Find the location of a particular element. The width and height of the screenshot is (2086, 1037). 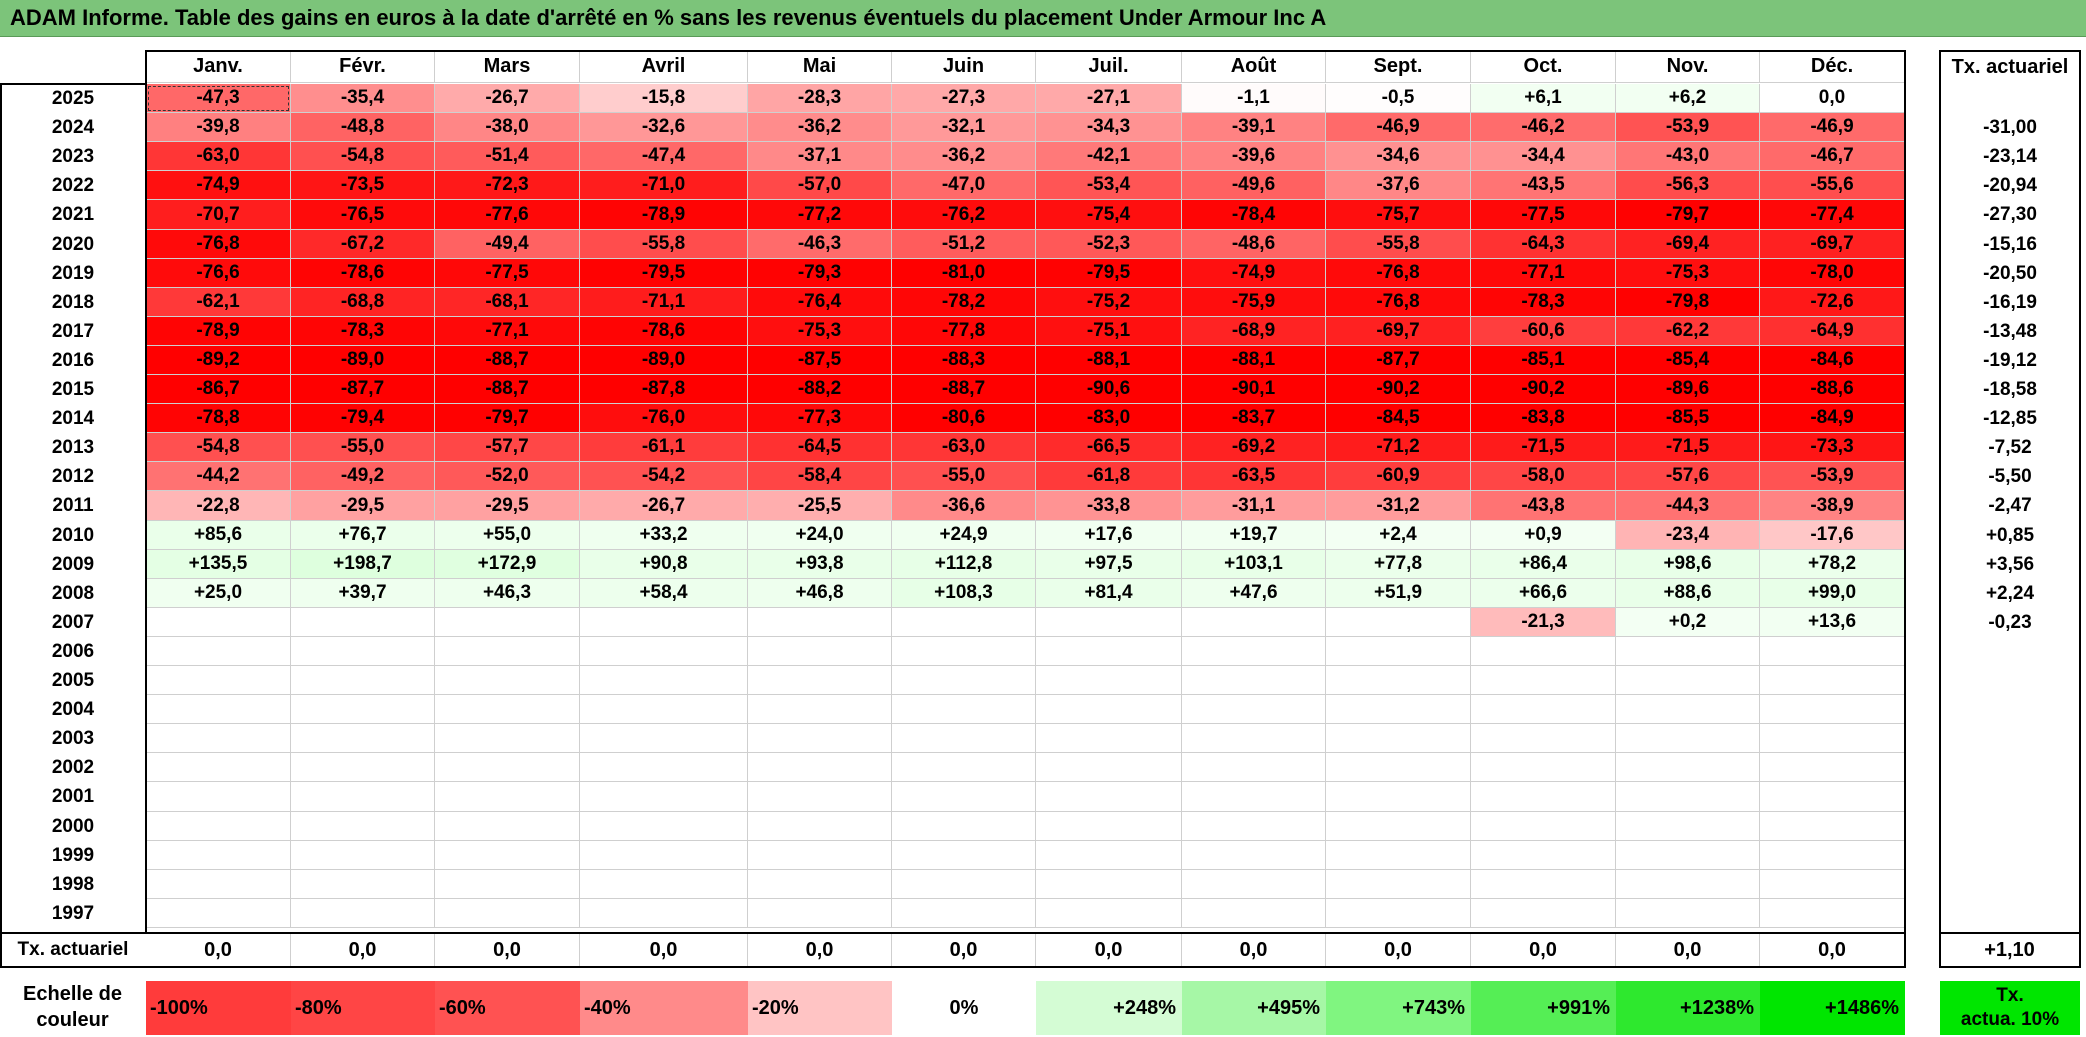

rate-cell: +3,56 is located at coordinates (2010, 564).